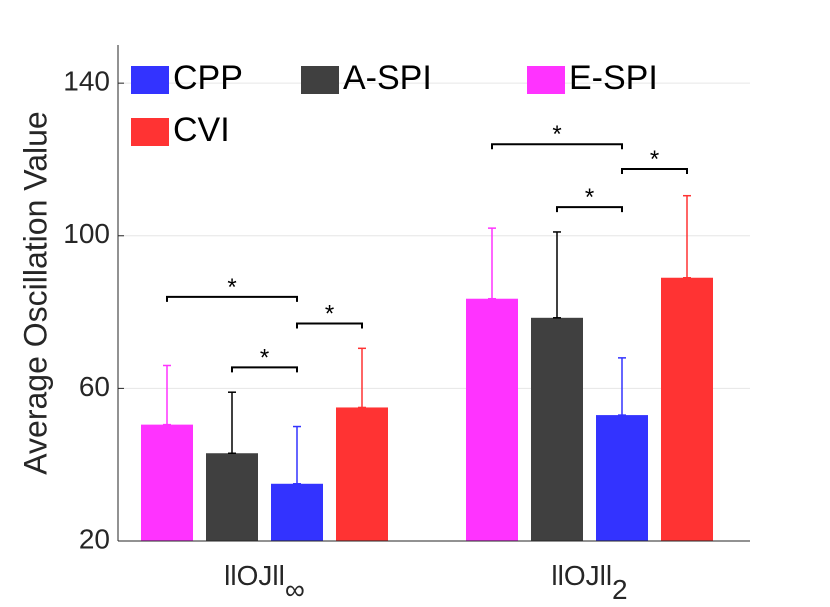 The width and height of the screenshot is (830, 607). What do you see at coordinates (150, 80) in the screenshot?
I see `legend-swatch-cpp` at bounding box center [150, 80].